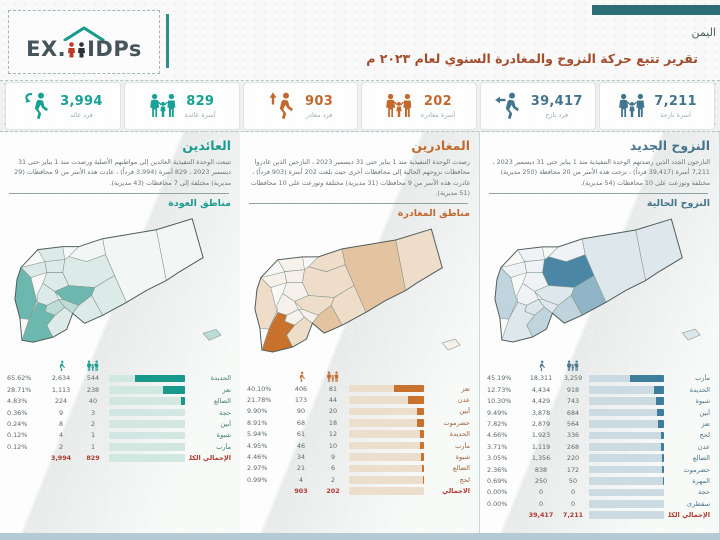  What do you see at coordinates (300, 106) in the screenshot?
I see `stat-card: 903 فرد مغادر` at bounding box center [300, 106].